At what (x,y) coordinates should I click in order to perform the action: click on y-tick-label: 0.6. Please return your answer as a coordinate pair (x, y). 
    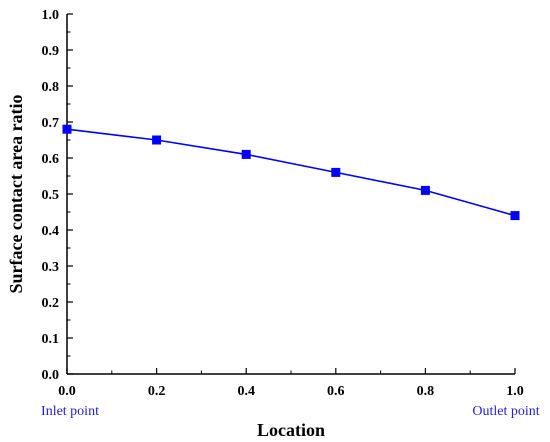
    Looking at the image, I should click on (51, 159).